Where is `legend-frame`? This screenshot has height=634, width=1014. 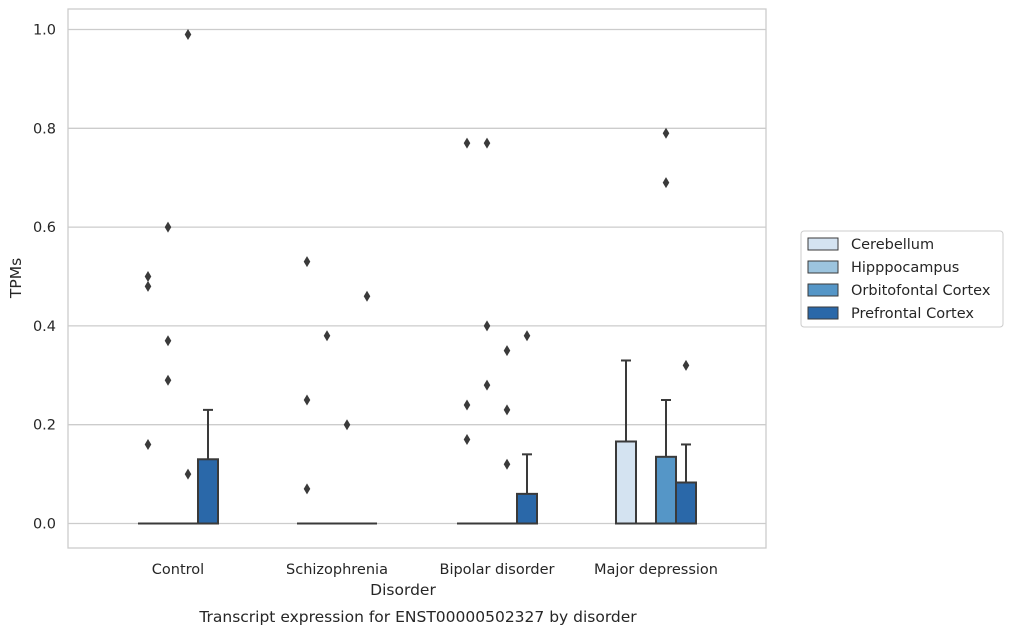
legend-frame is located at coordinates (902, 279).